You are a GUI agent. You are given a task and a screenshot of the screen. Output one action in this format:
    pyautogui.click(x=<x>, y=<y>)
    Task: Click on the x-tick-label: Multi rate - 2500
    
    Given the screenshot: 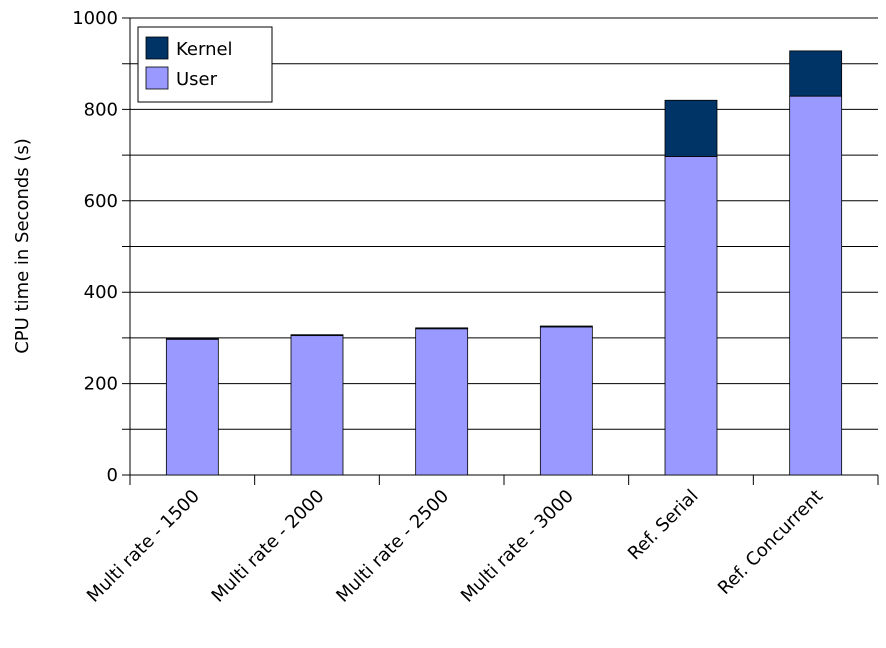 What is the action you would take?
    pyautogui.click(x=392, y=546)
    